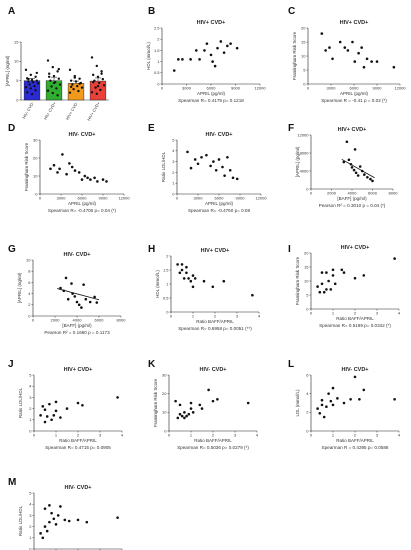 The width and height of the screenshot is (411, 550). I want to click on y-tick-label: 4000, so click(305, 170).